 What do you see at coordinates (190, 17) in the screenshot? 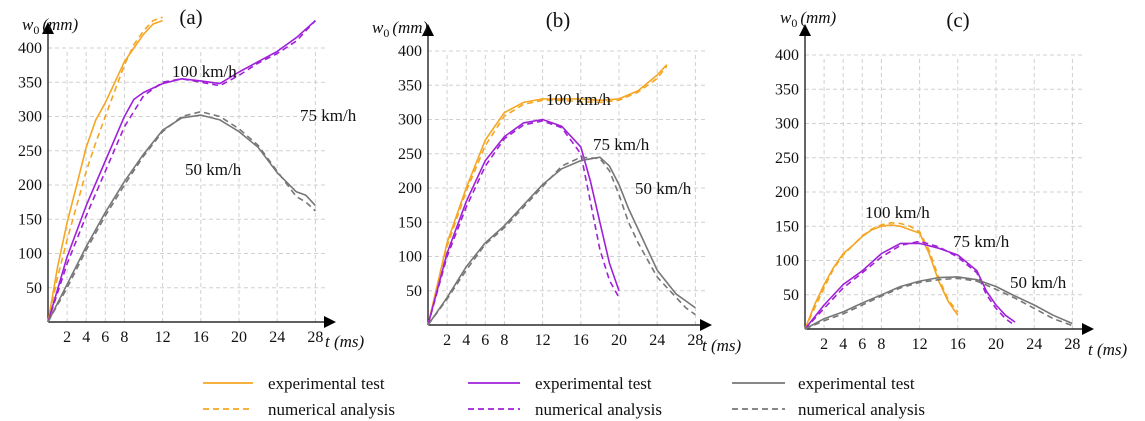
I see `panel-label: (a)` at bounding box center [190, 17].